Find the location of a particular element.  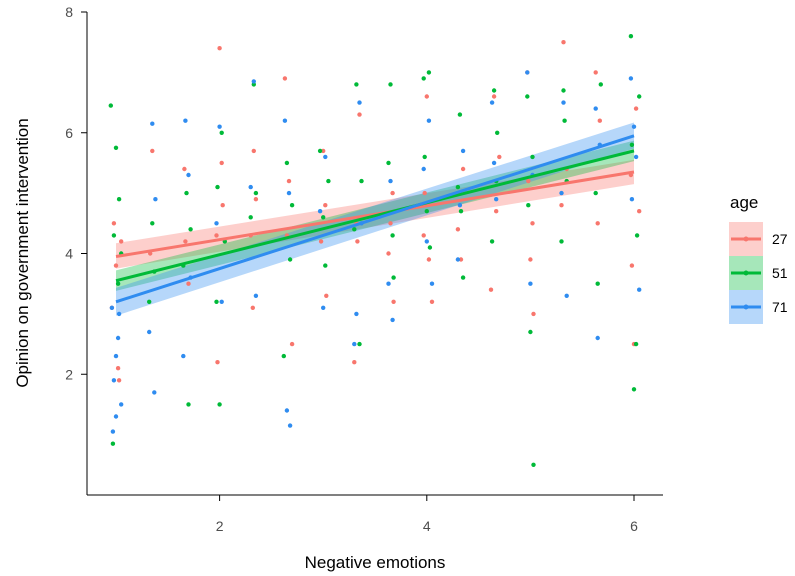

y-ticks: 2 4 6 8 is located at coordinates (76, 193).